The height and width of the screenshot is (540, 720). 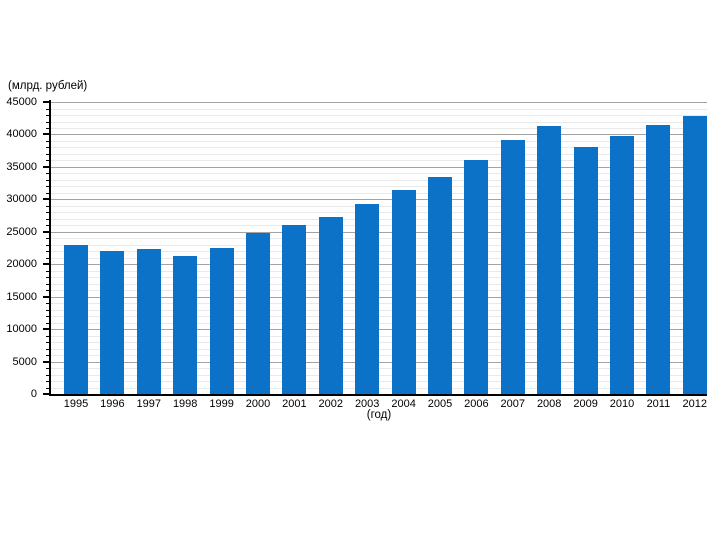 I want to click on y-tick-label: 30000, so click(x=21, y=199).